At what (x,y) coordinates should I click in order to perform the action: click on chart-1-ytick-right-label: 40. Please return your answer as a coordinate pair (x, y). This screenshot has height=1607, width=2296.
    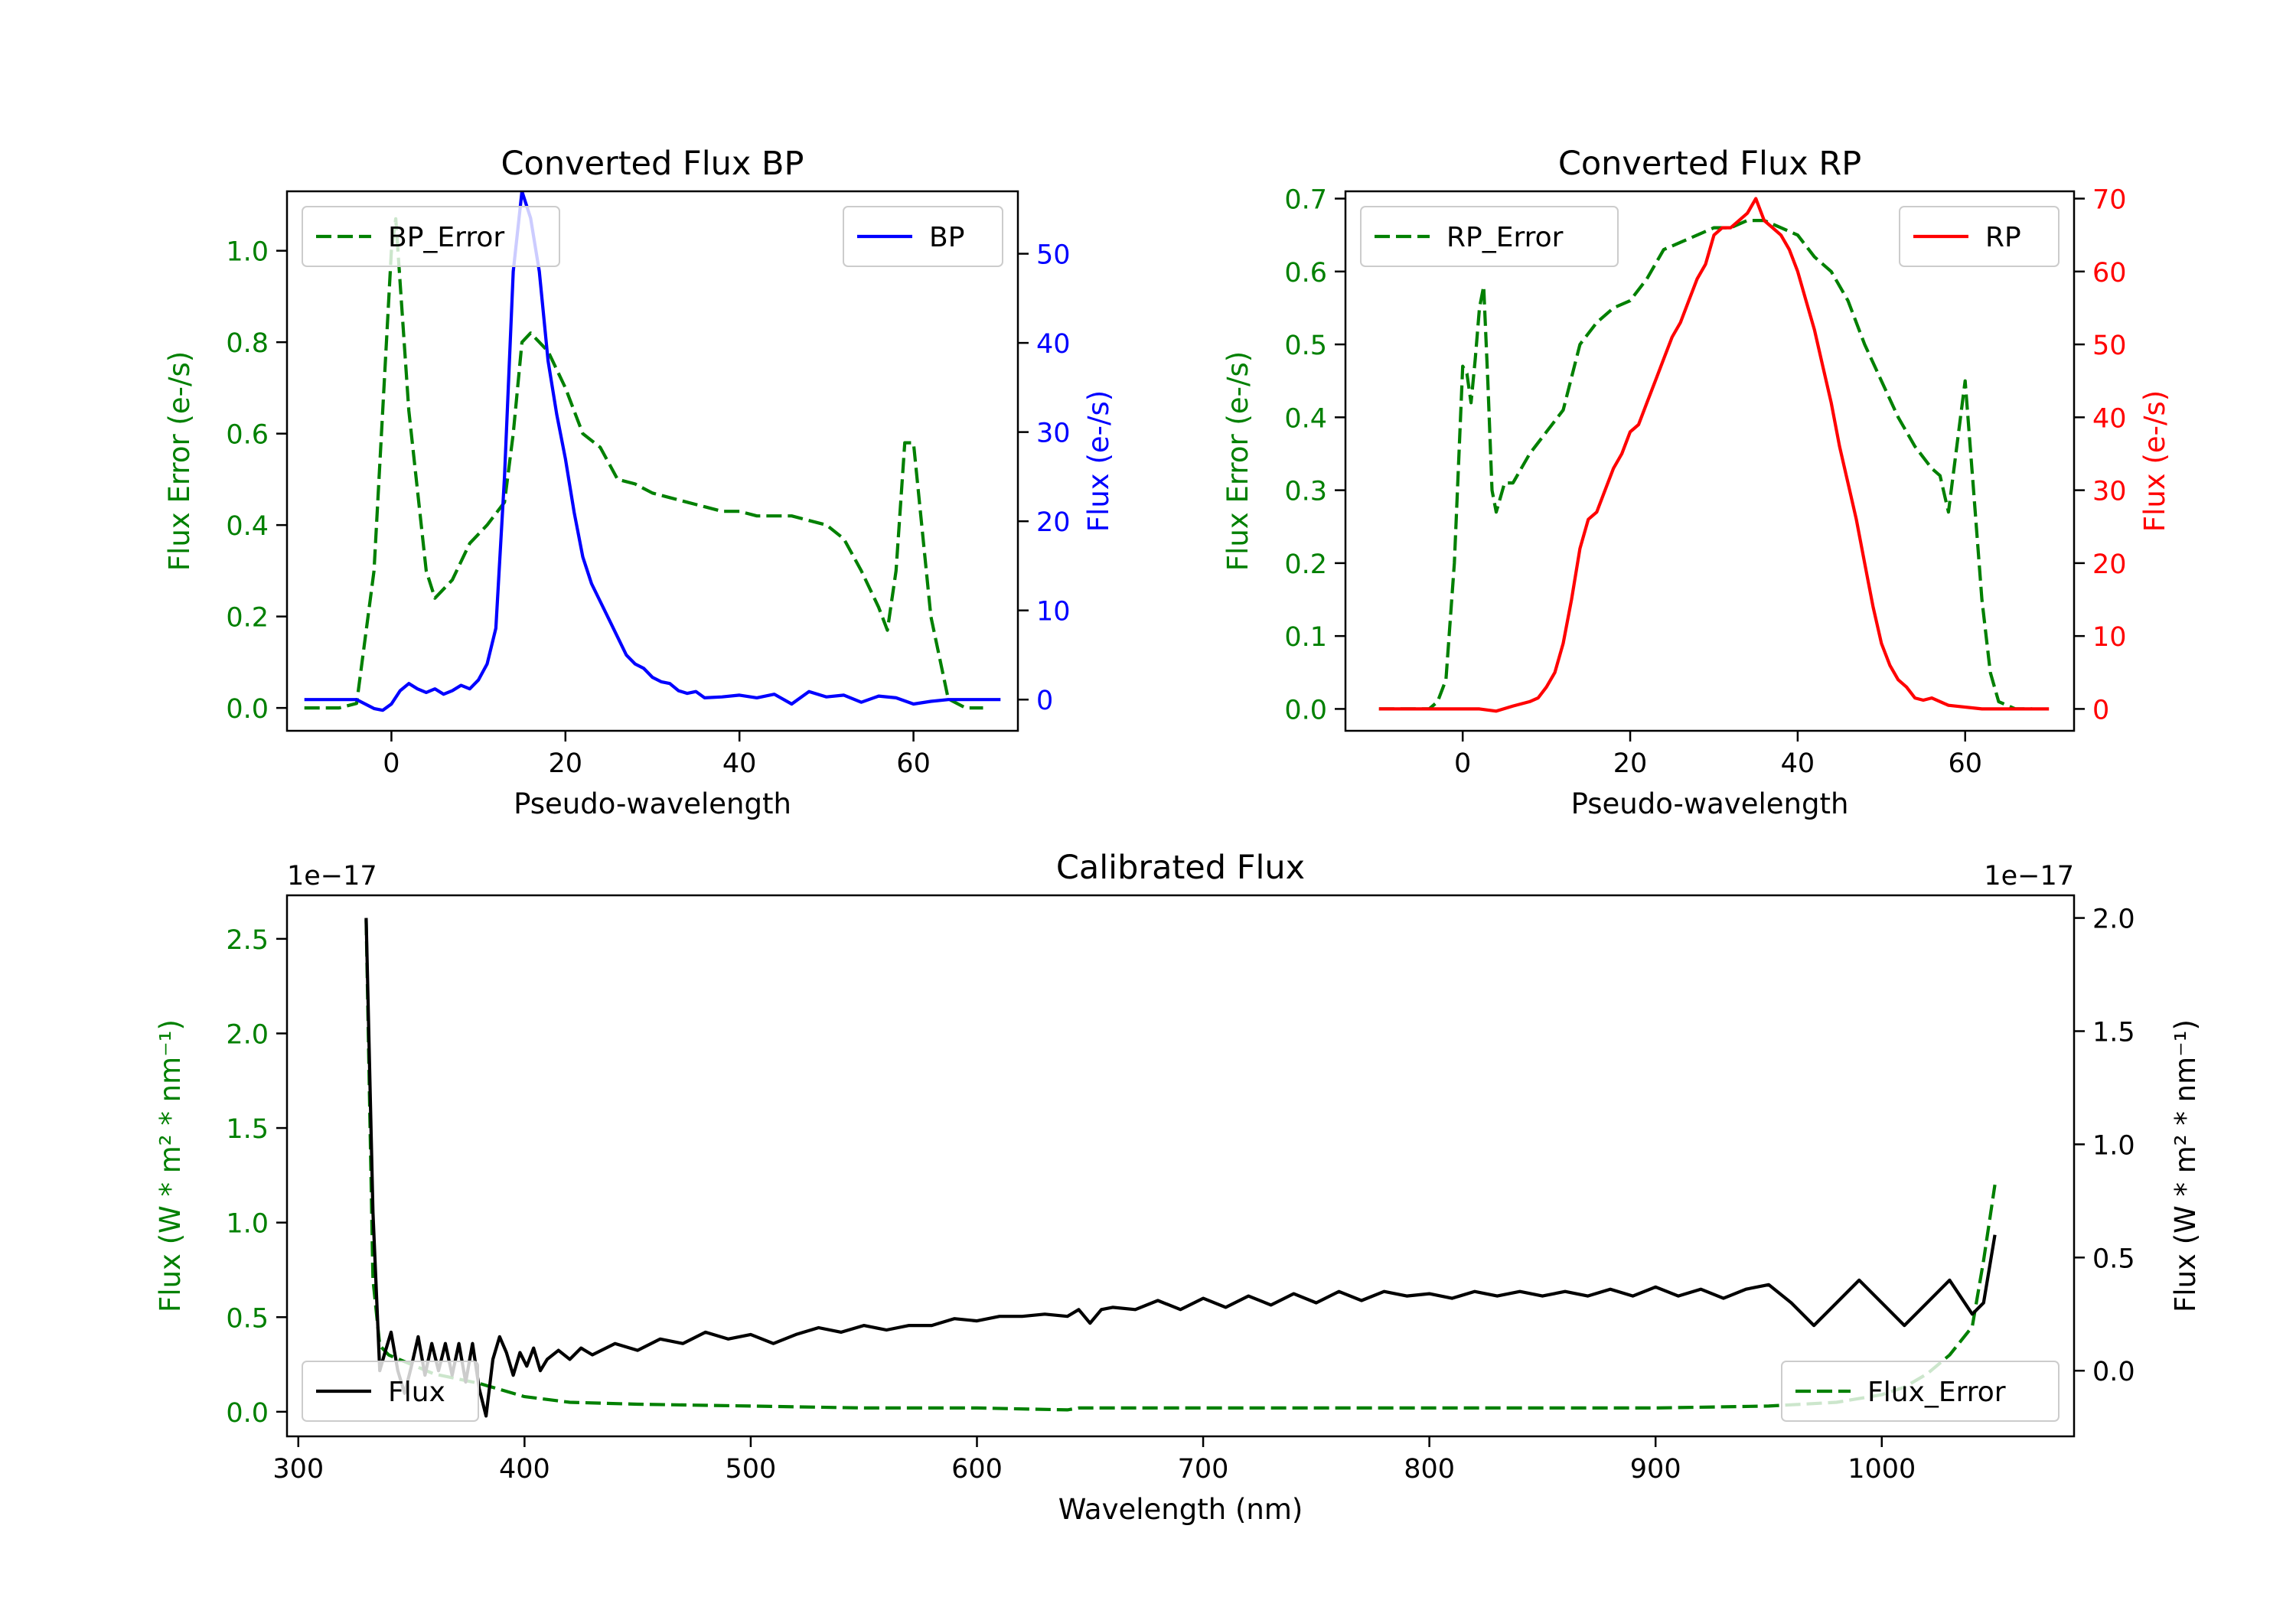
    Looking at the image, I should click on (1053, 344).